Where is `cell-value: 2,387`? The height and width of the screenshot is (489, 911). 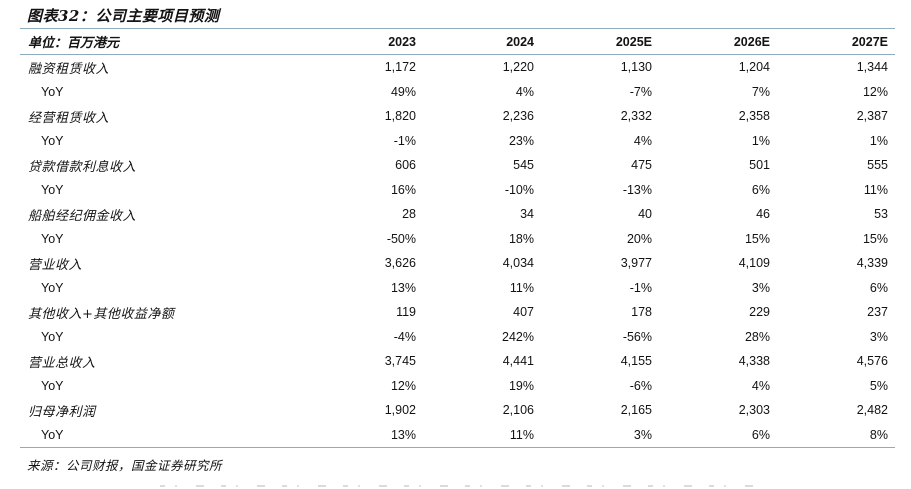
cell-value: 2,387 is located at coordinates (872, 116).